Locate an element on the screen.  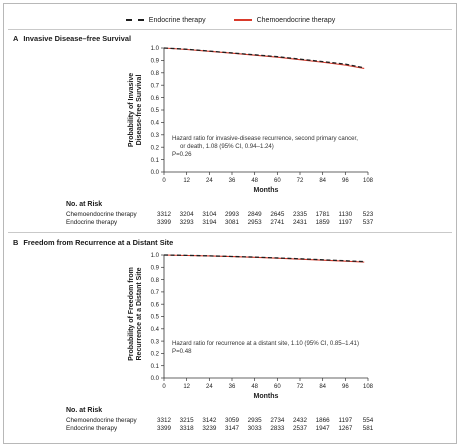
legend: Endocrine therapy Chemoendocrine therapy is located at coordinates (230, 20).